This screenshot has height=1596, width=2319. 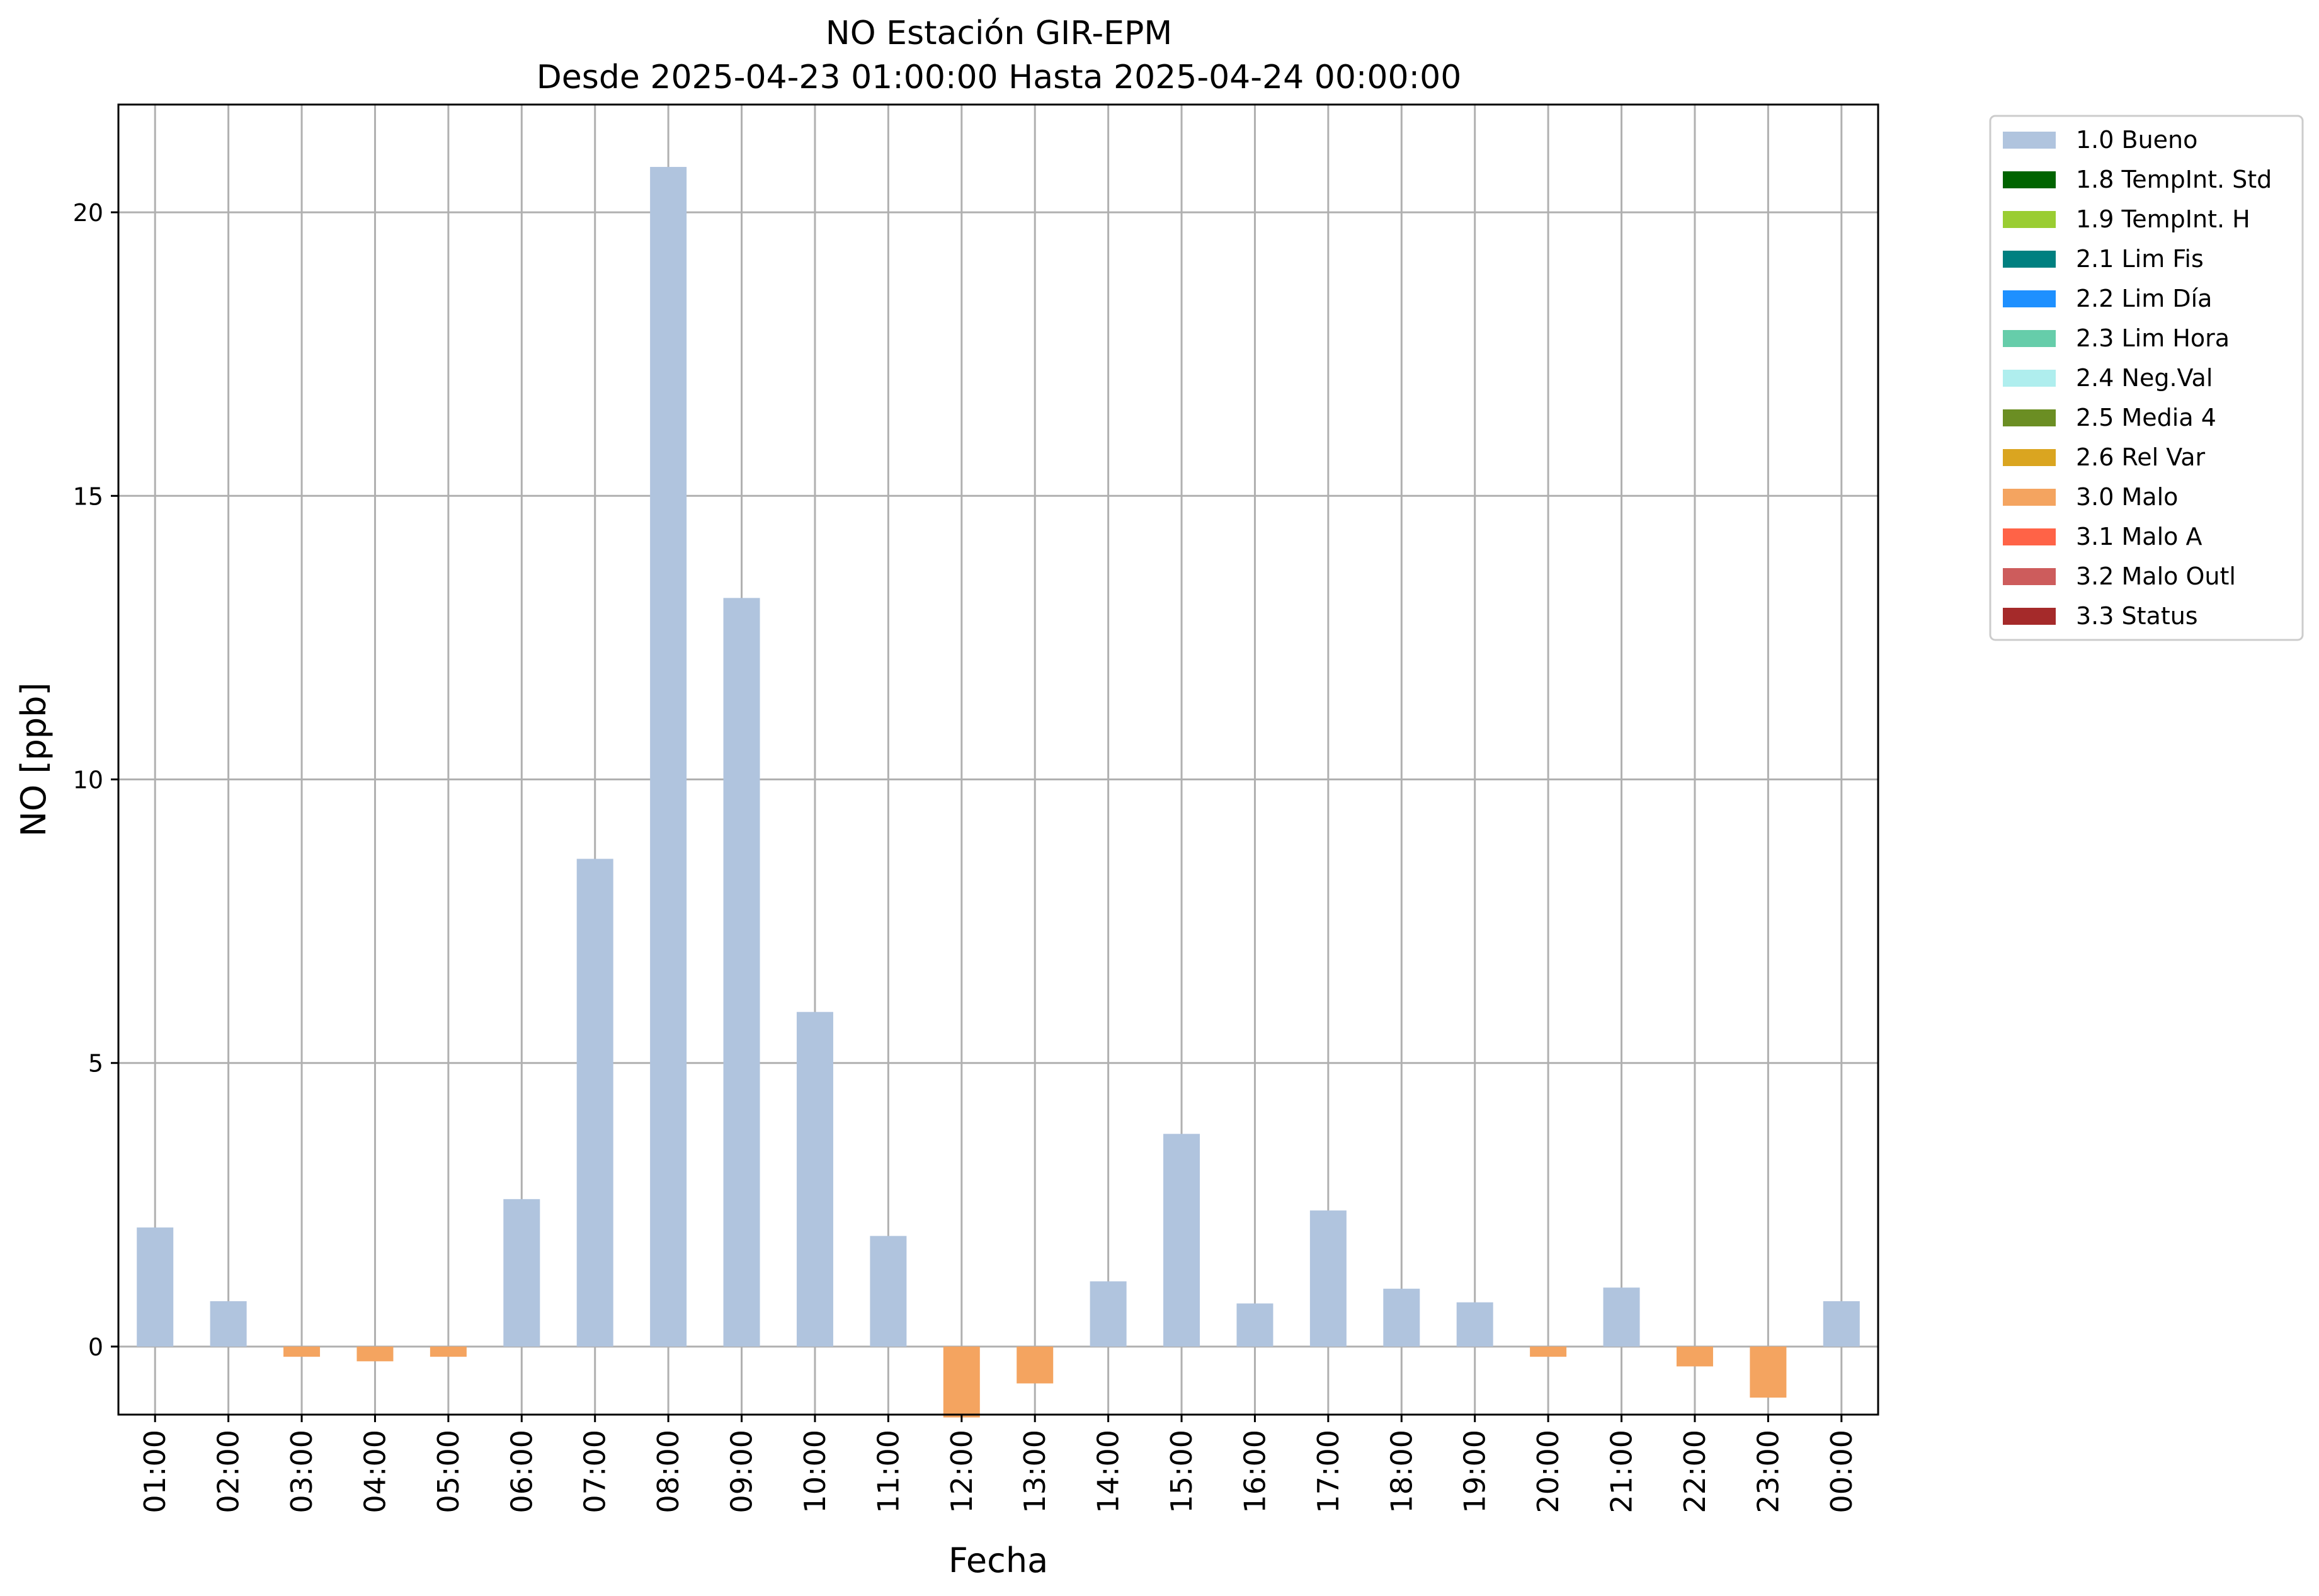 What do you see at coordinates (1622, 1471) in the screenshot?
I see `x-tick-label: 21:00` at bounding box center [1622, 1471].